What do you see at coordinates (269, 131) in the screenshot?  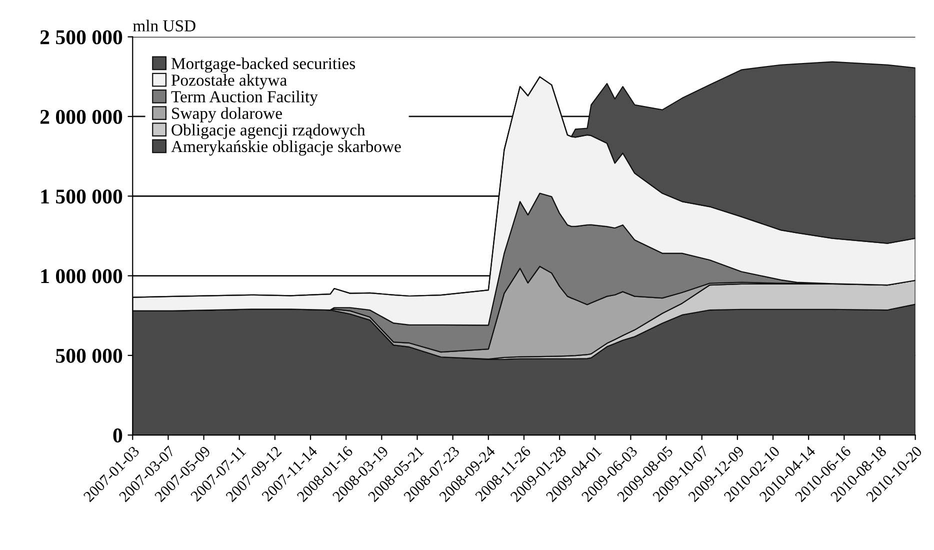 I see `legend-label: Obligacje agencji rządowych` at bounding box center [269, 131].